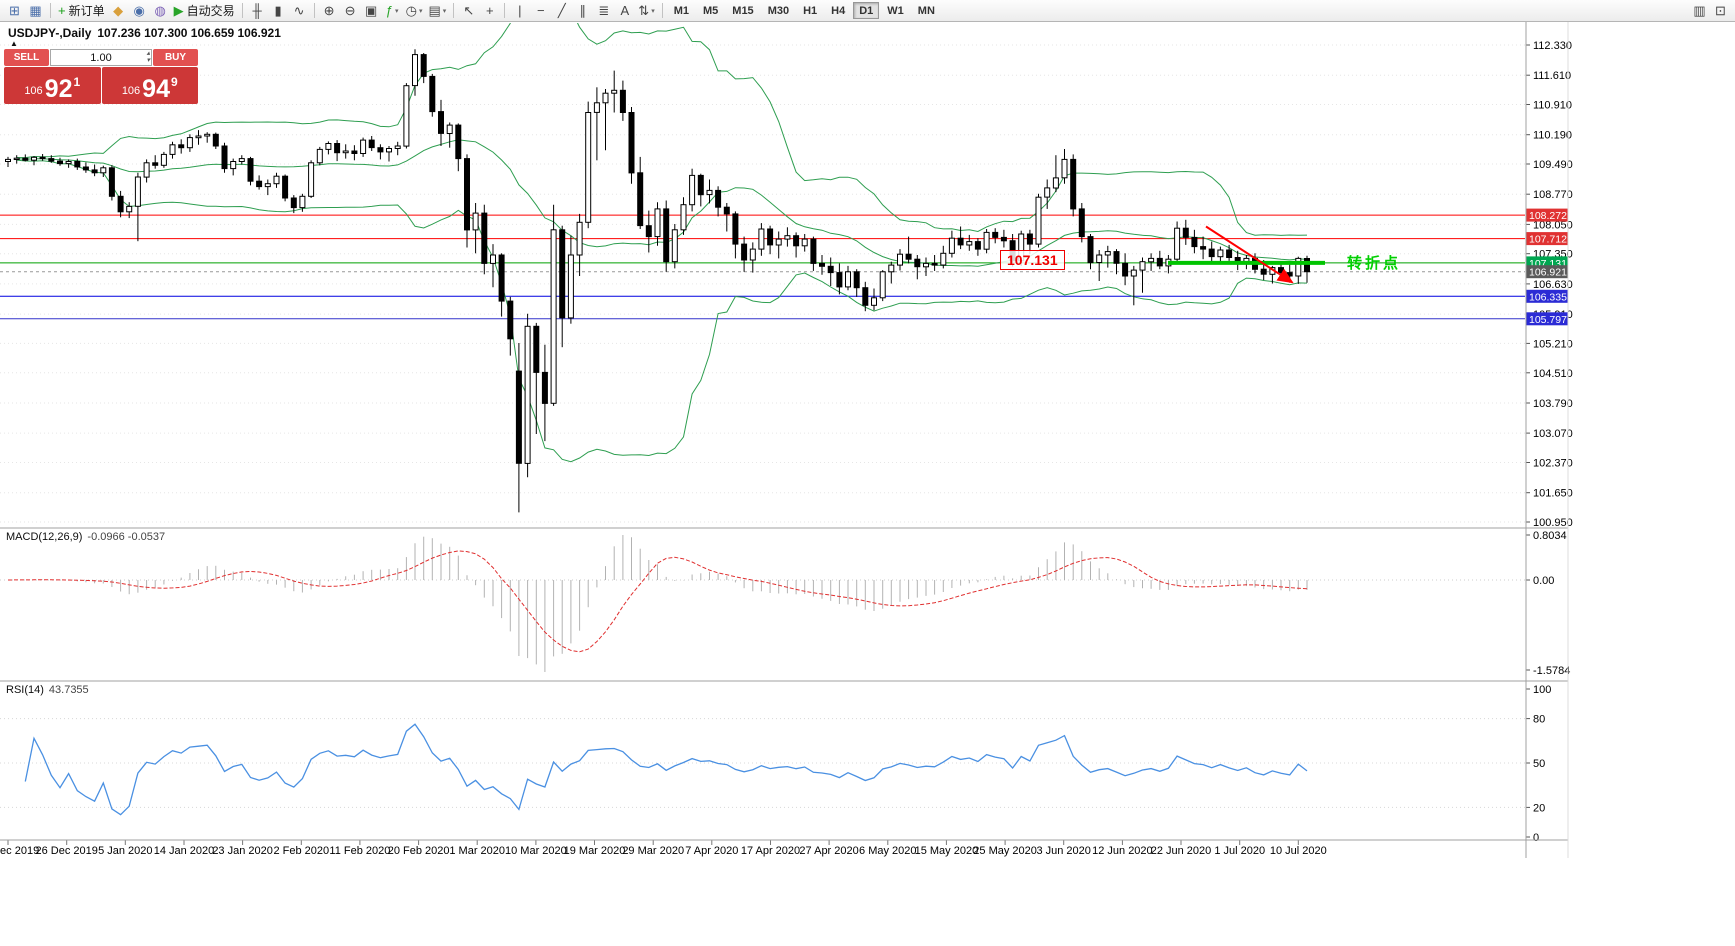 The width and height of the screenshot is (1735, 946). What do you see at coordinates (1239, 851) in the screenshot?
I see `date-label: 1 Jul 2020` at bounding box center [1239, 851].